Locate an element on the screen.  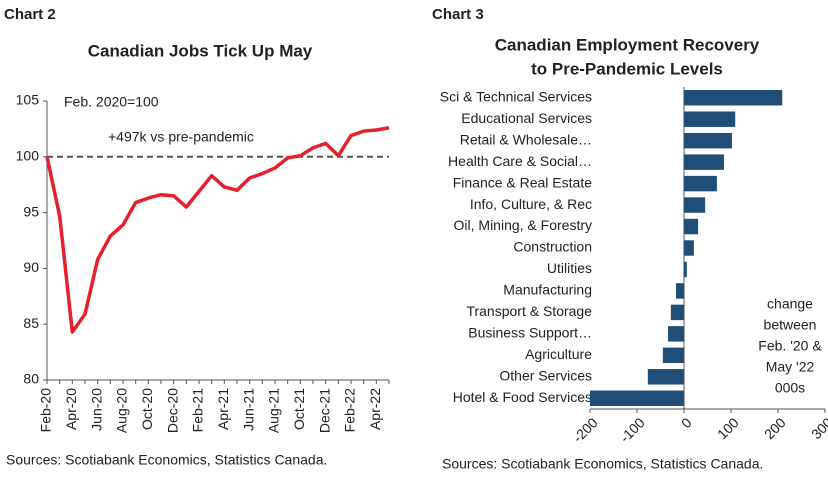
y-tick-label: Oil, Mining, & Forestry is located at coordinates (523, 225).